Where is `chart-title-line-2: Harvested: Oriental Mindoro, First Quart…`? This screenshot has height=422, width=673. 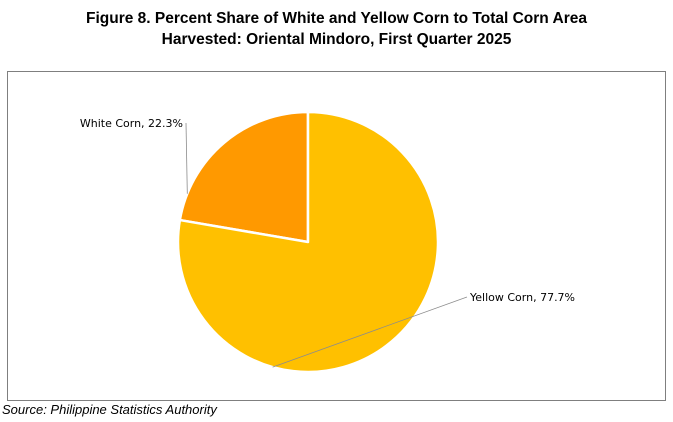
chart-title-line-2: Harvested: Oriental Mindoro, First Quart… is located at coordinates (336, 39).